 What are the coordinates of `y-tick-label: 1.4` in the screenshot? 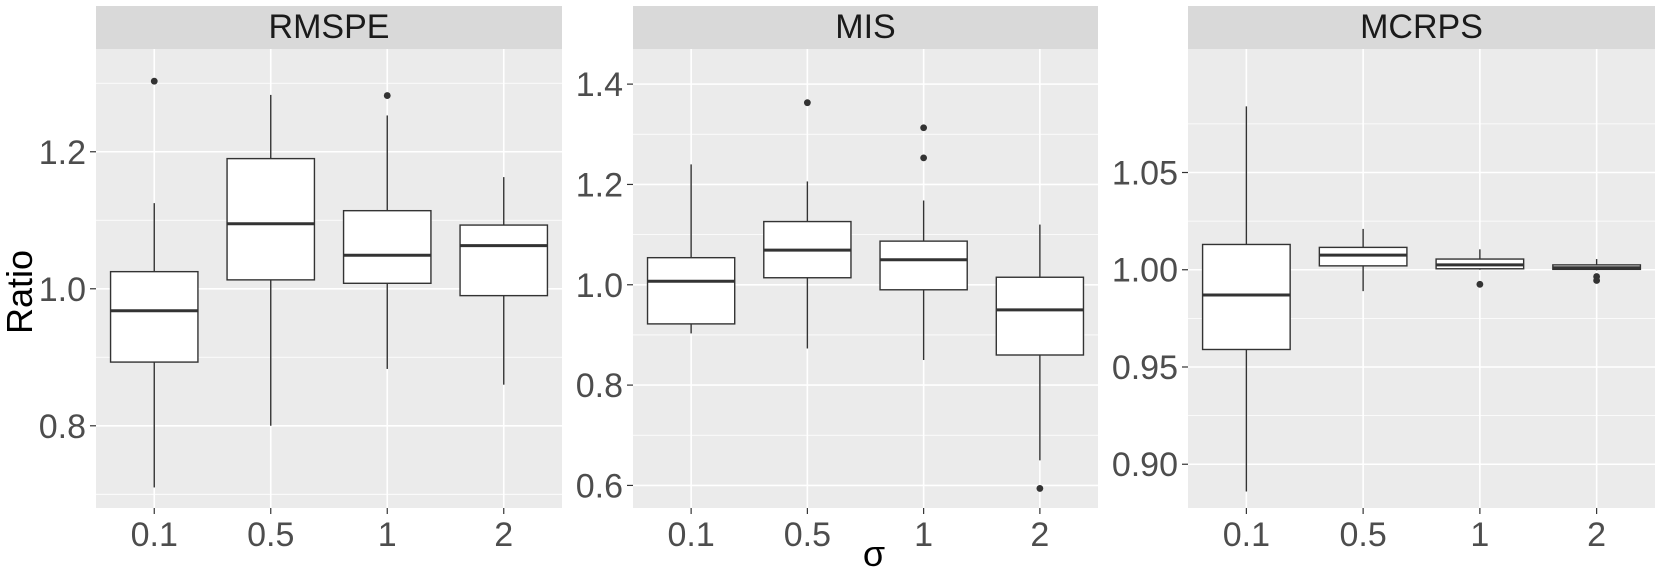 It's located at (599, 85).